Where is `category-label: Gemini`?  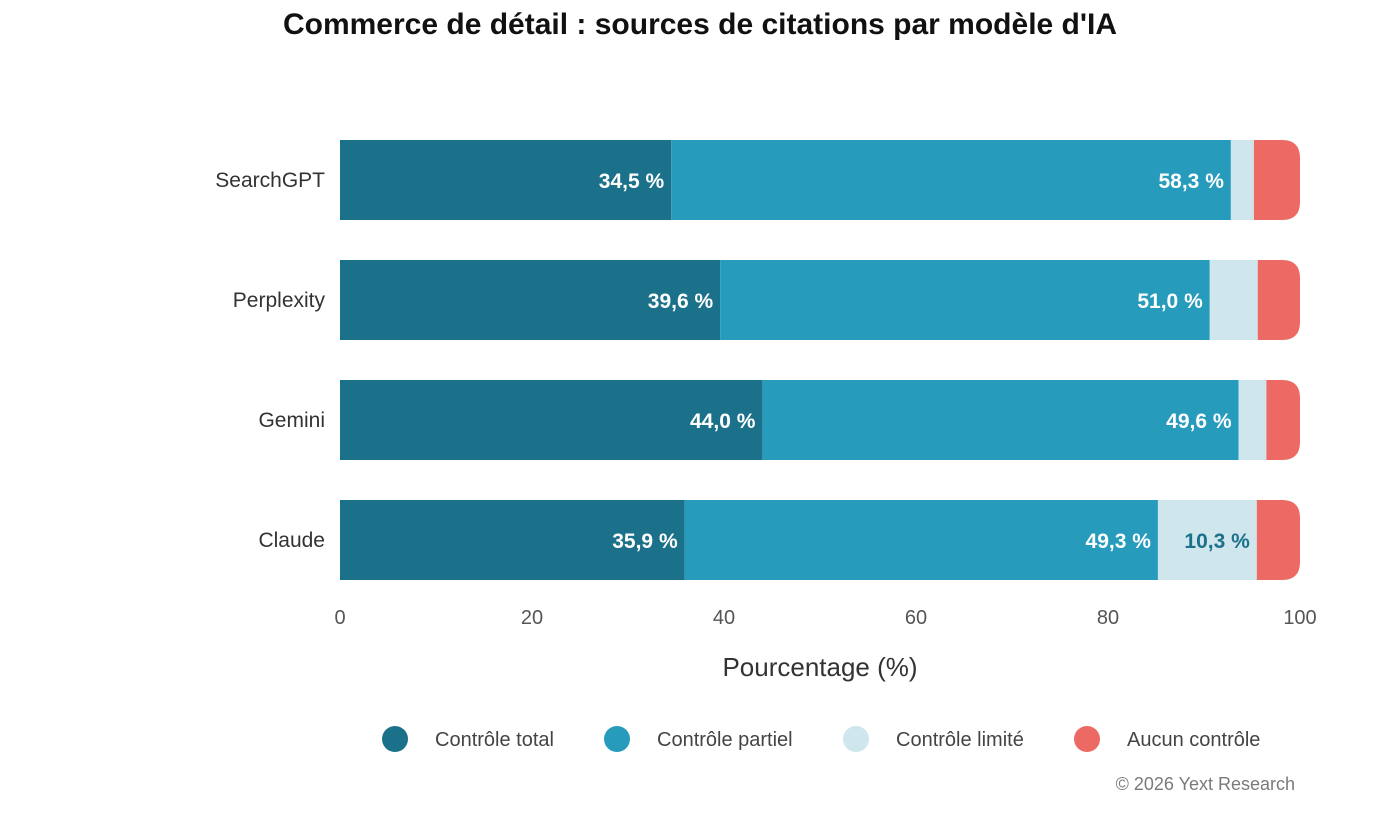 category-label: Gemini is located at coordinates (291, 420).